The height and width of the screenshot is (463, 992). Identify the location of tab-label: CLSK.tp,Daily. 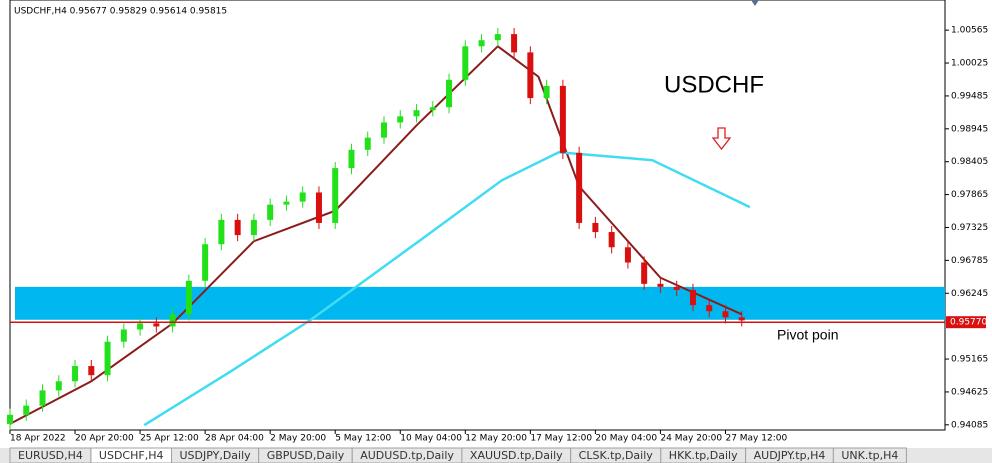
(616, 455).